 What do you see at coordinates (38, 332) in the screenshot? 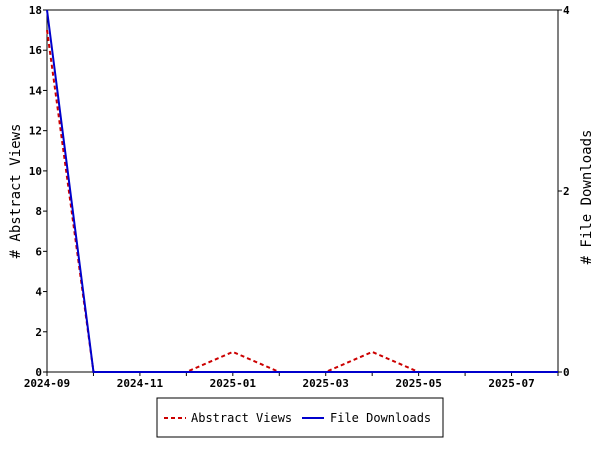
I see `y-left-tick-label: 2` at bounding box center [38, 332].